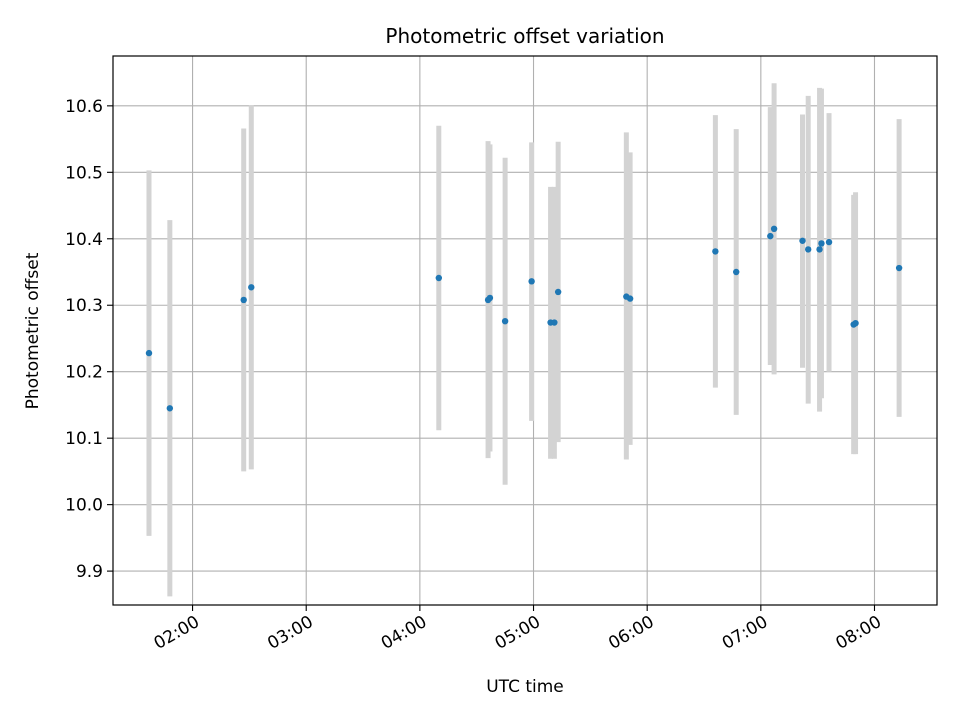 The width and height of the screenshot is (960, 720). I want to click on y-tick-label: 9.9, so click(89, 572).